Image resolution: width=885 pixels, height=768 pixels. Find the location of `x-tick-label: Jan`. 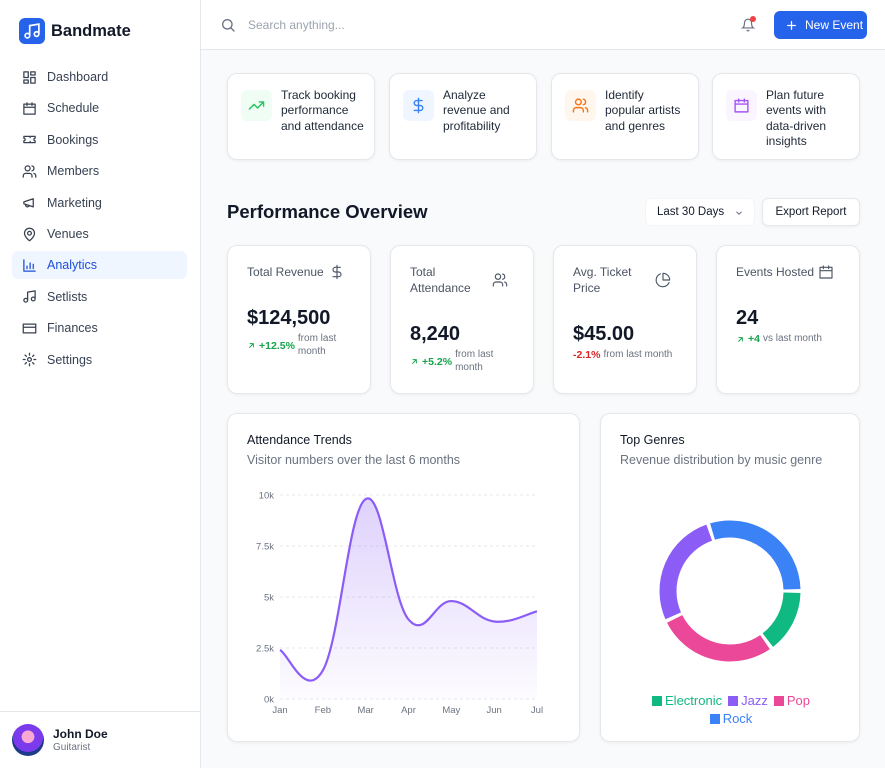

x-tick-label: Jan is located at coordinates (279, 710).